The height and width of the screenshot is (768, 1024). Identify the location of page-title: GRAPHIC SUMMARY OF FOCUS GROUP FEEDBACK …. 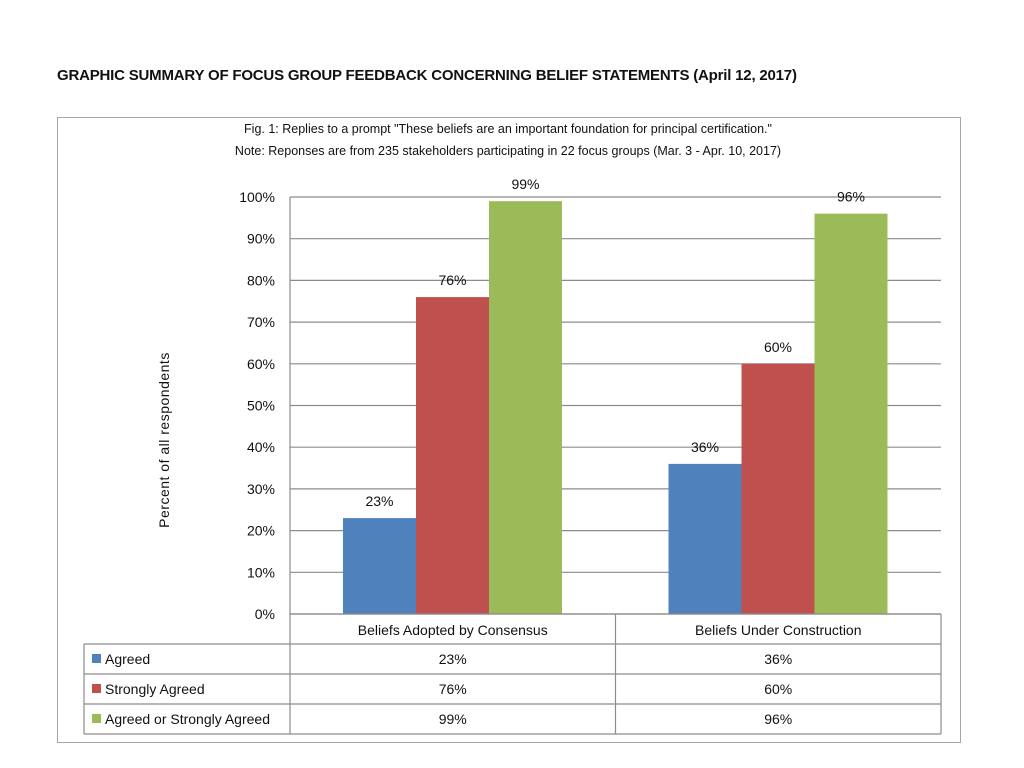
(427, 75).